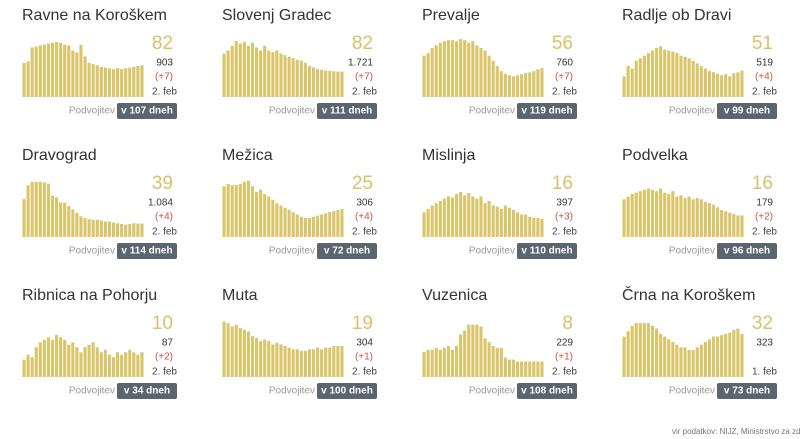 The height and width of the screenshot is (439, 800). What do you see at coordinates (747, 251) in the screenshot?
I see `doubling-value: v 96 dneh` at bounding box center [747, 251].